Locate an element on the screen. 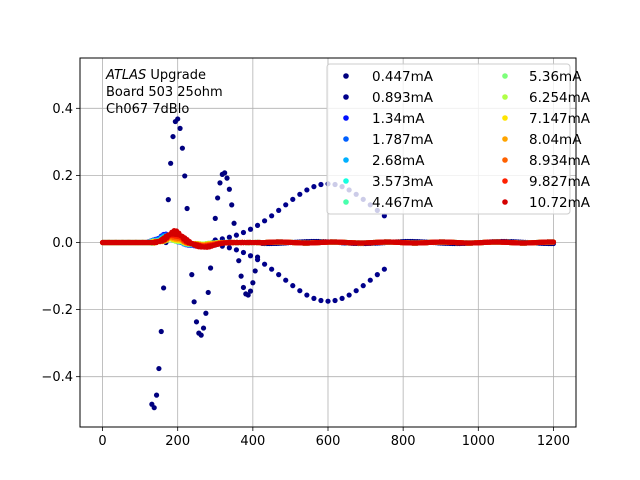 This screenshot has height=480, width=640. legend-label: 10.72mA is located at coordinates (560, 203).